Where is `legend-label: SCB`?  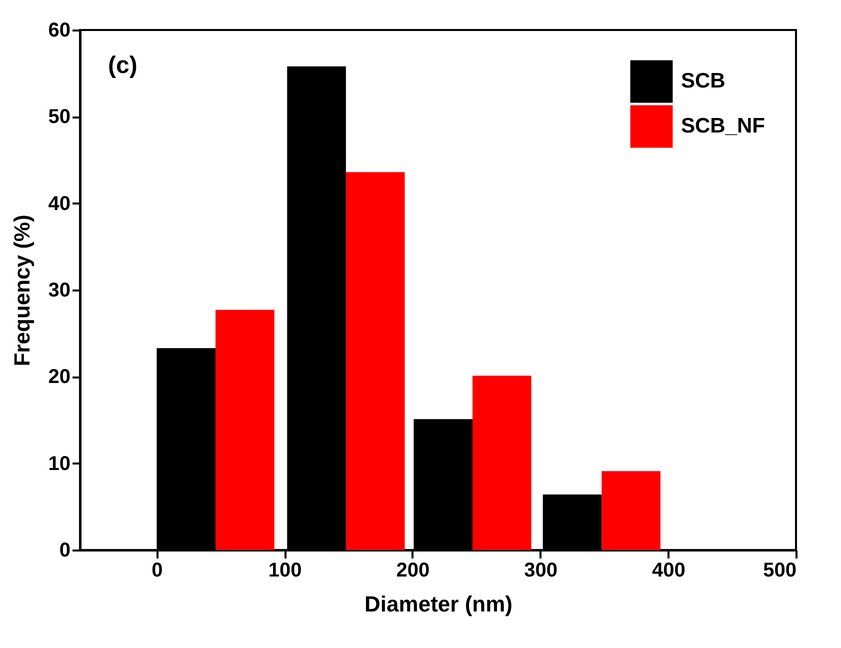
legend-label: SCB is located at coordinates (703, 81).